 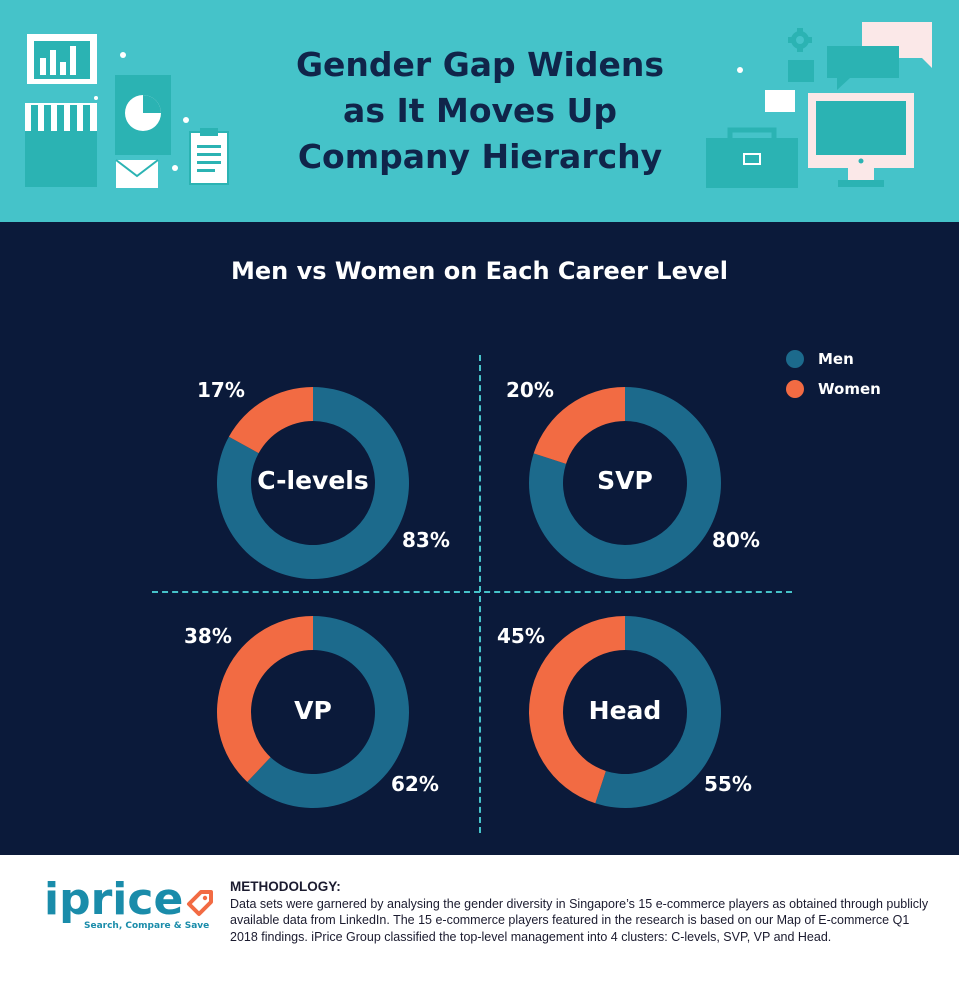 I want to click on methodology-title: METHODOLOGY:, so click(x=285, y=886).